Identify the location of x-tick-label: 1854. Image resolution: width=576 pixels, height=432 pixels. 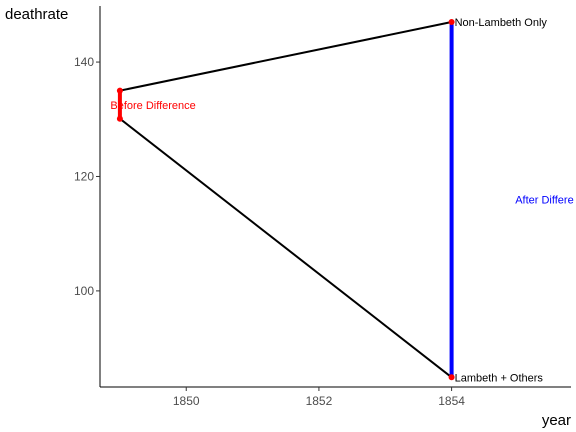
(451, 401).